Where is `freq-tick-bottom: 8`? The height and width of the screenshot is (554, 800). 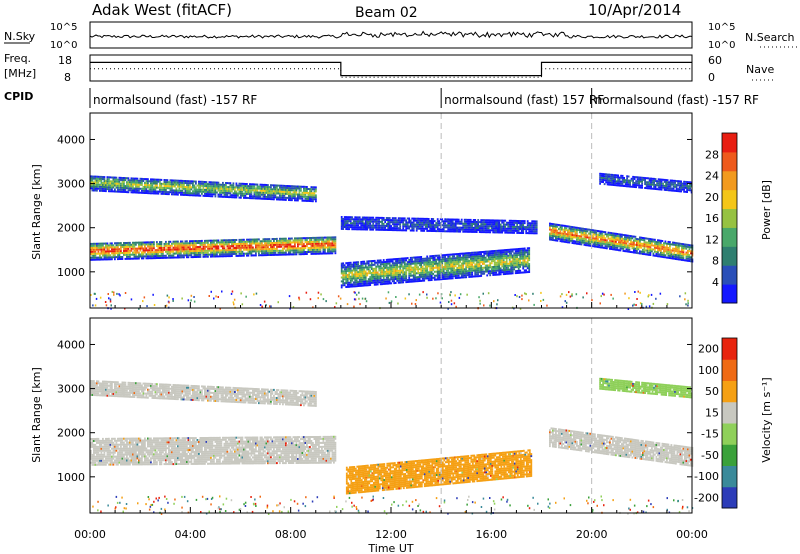 freq-tick-bottom: 8 is located at coordinates (67, 77).